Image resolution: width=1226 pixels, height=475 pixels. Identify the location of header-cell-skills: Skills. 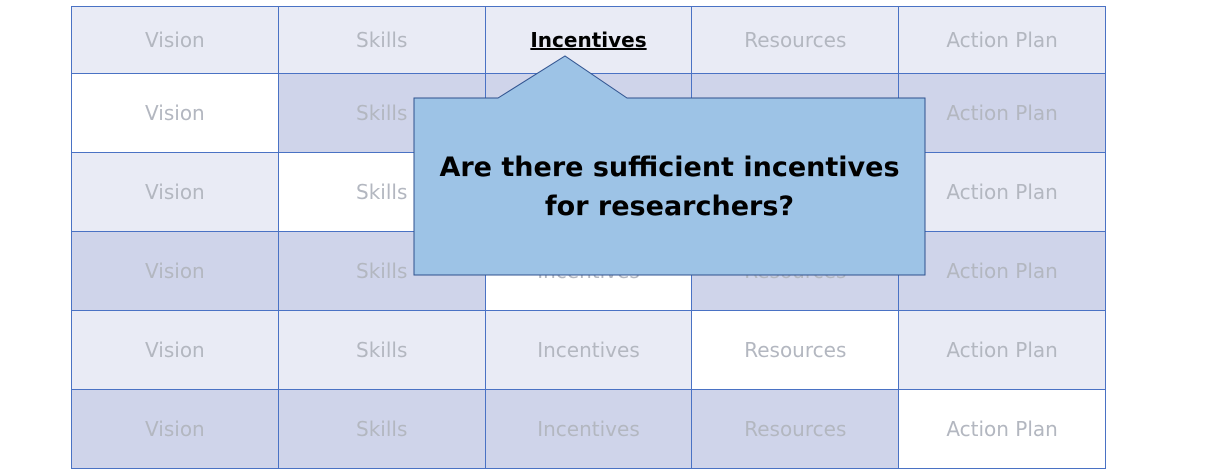
(381, 40).